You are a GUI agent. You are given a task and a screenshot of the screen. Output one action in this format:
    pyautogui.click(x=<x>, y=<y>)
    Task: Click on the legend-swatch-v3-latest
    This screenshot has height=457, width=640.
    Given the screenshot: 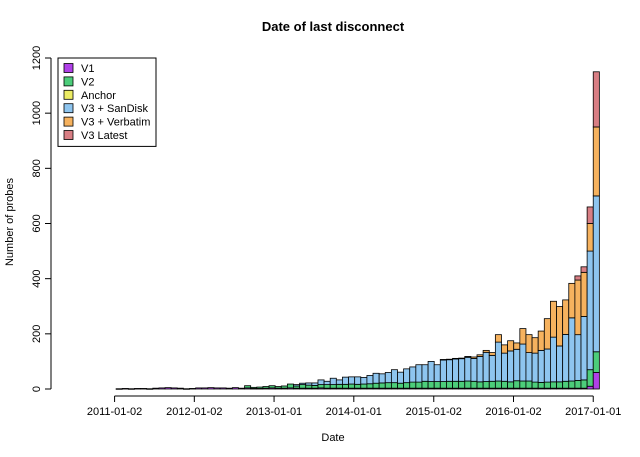 What is the action you would take?
    pyautogui.click(x=68, y=135)
    